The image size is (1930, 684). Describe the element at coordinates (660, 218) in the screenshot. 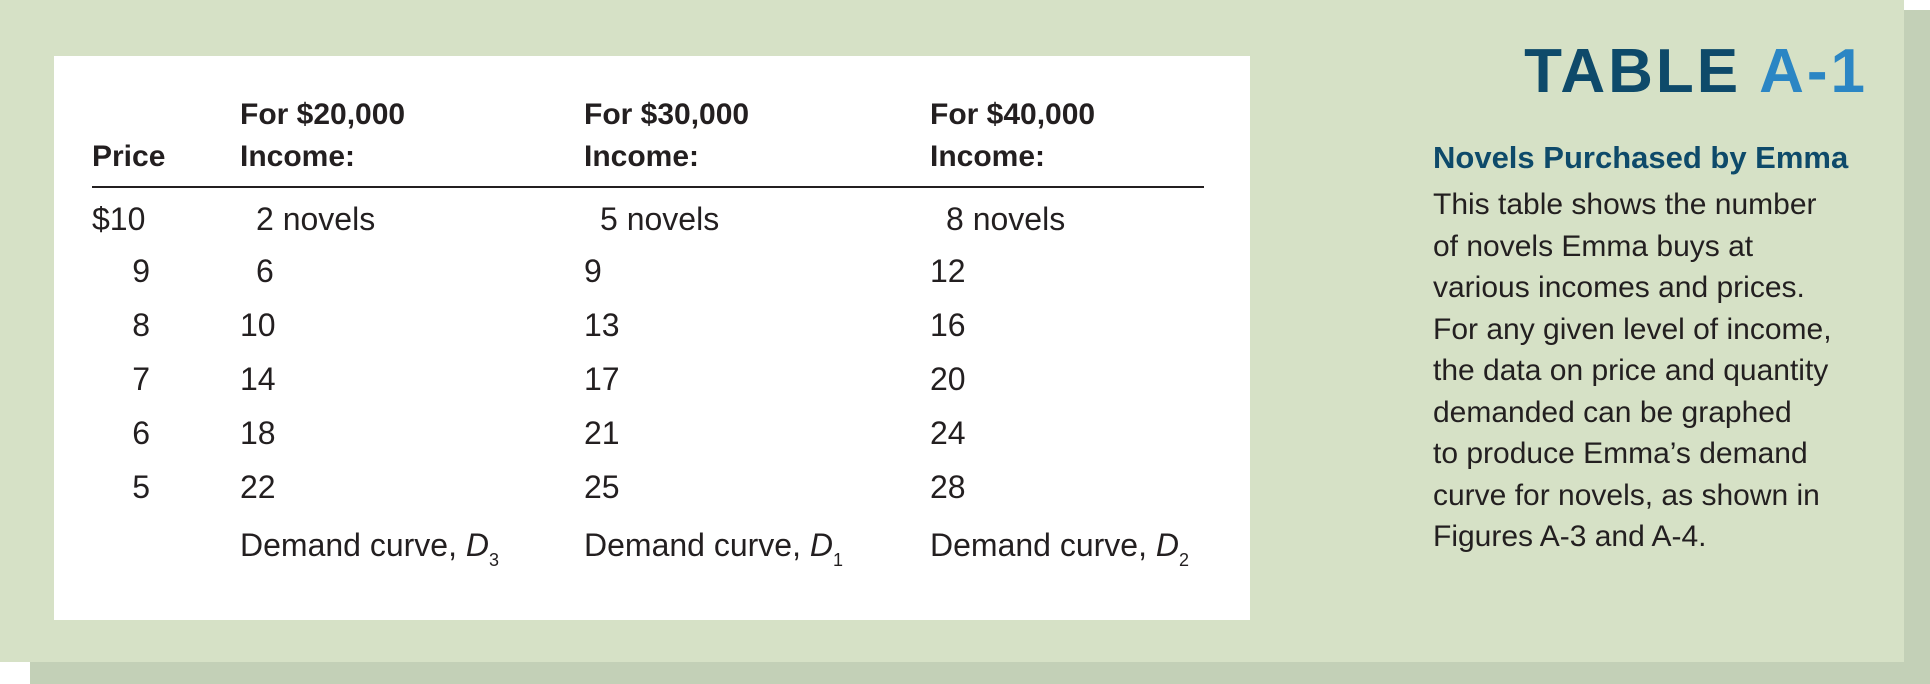

I see `quantity-cell: 5 novels` at that location.